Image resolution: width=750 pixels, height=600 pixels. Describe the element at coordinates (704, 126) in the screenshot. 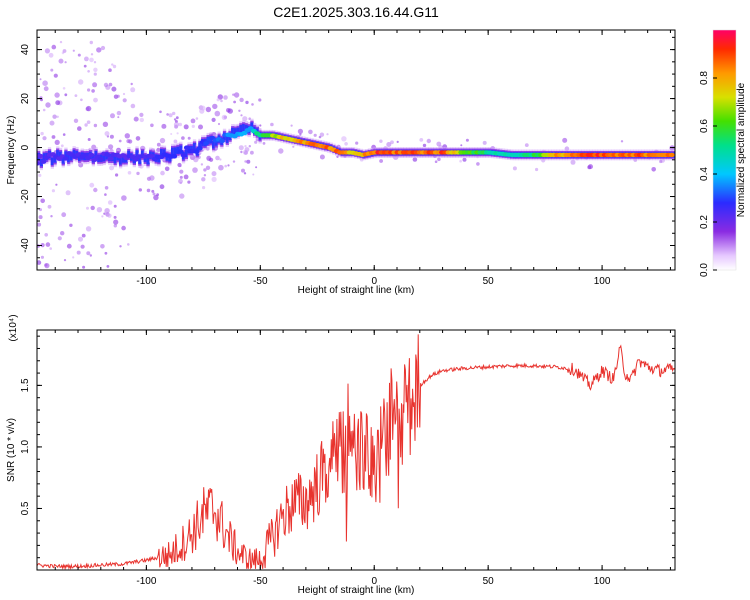

I see `colorbar-tick-label: 0.6` at that location.